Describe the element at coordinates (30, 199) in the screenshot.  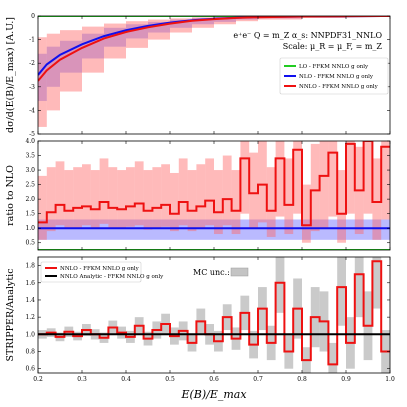
I see `y-tick-label: 2.0` at that location.